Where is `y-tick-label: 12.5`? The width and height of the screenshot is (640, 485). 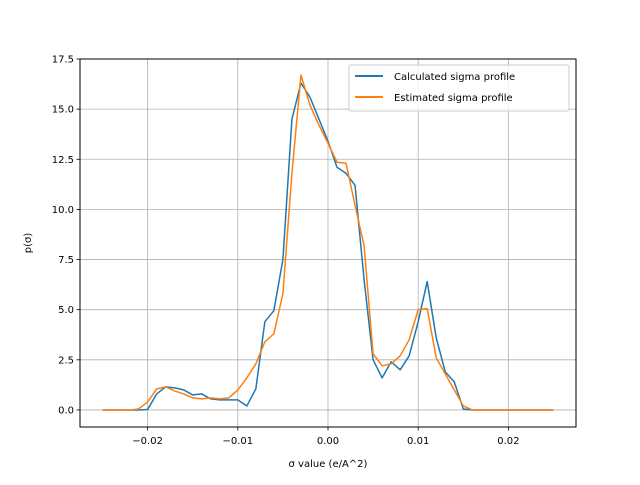
y-tick-label: 12.5 is located at coordinates (63, 160).